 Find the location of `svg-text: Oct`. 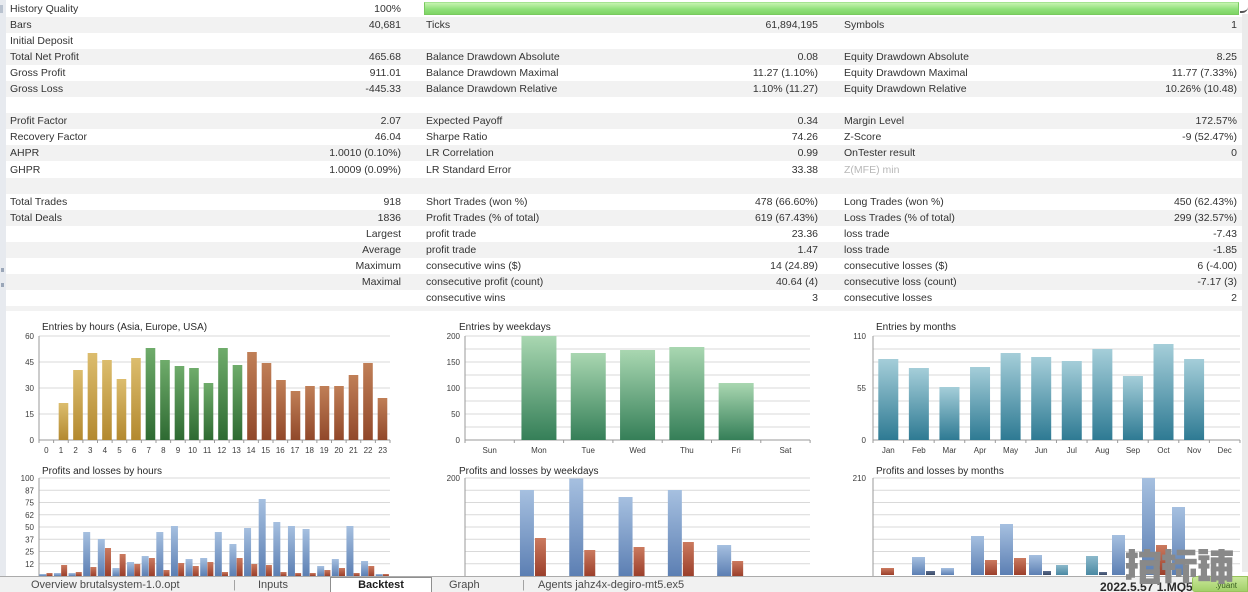

svg-text: Oct is located at coordinates (1163, 450).